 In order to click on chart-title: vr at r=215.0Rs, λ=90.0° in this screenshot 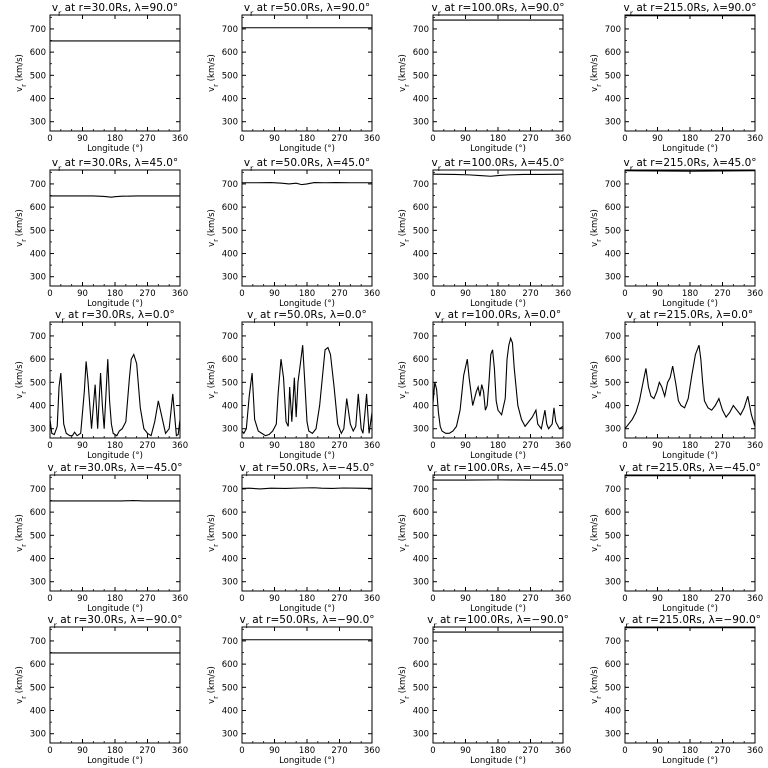, I will do `click(690, 10)`.